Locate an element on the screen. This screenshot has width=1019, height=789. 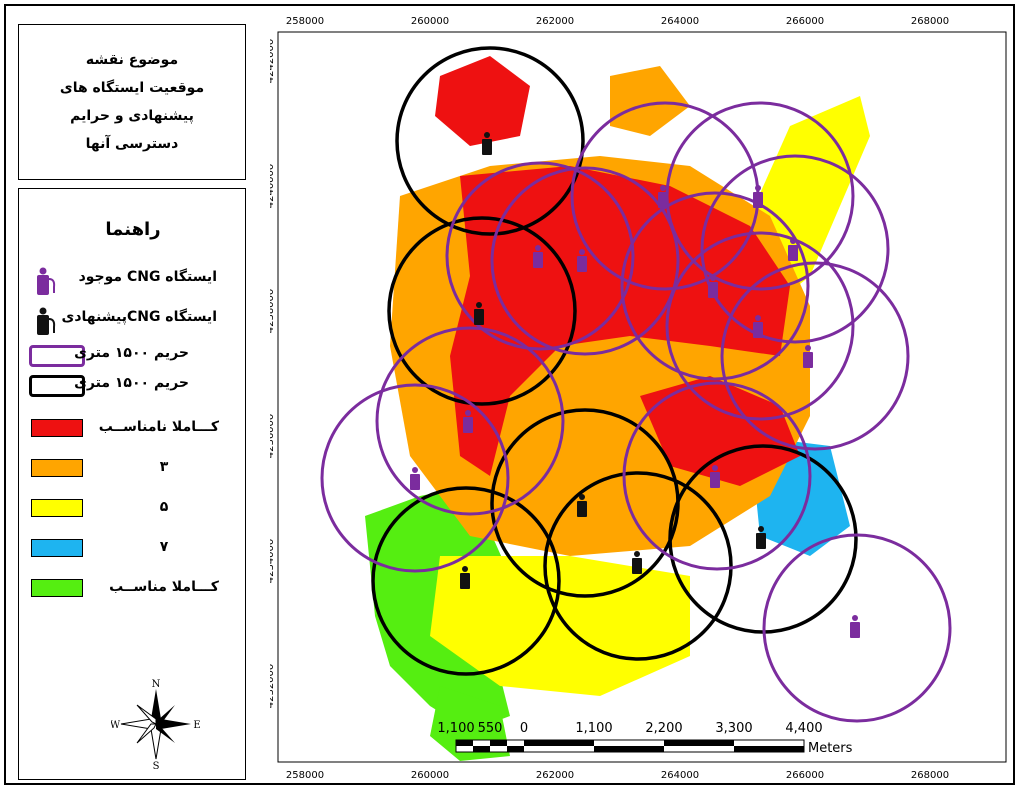
x-label-260000-bottom: 260000 is located at coordinates (430, 775).